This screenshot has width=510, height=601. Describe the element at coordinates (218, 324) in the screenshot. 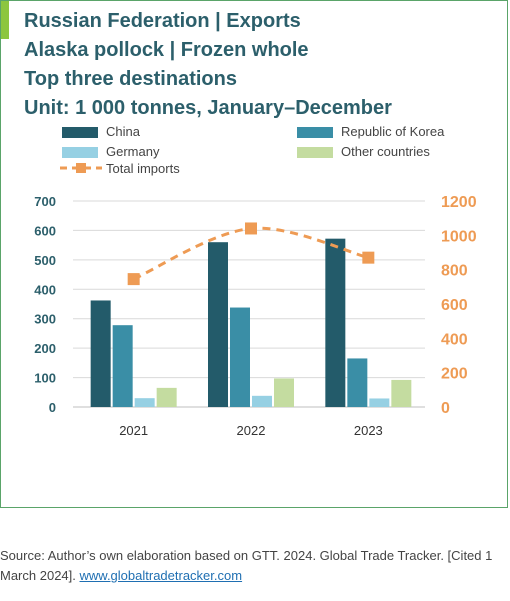

I see `bar-china-2022` at that location.